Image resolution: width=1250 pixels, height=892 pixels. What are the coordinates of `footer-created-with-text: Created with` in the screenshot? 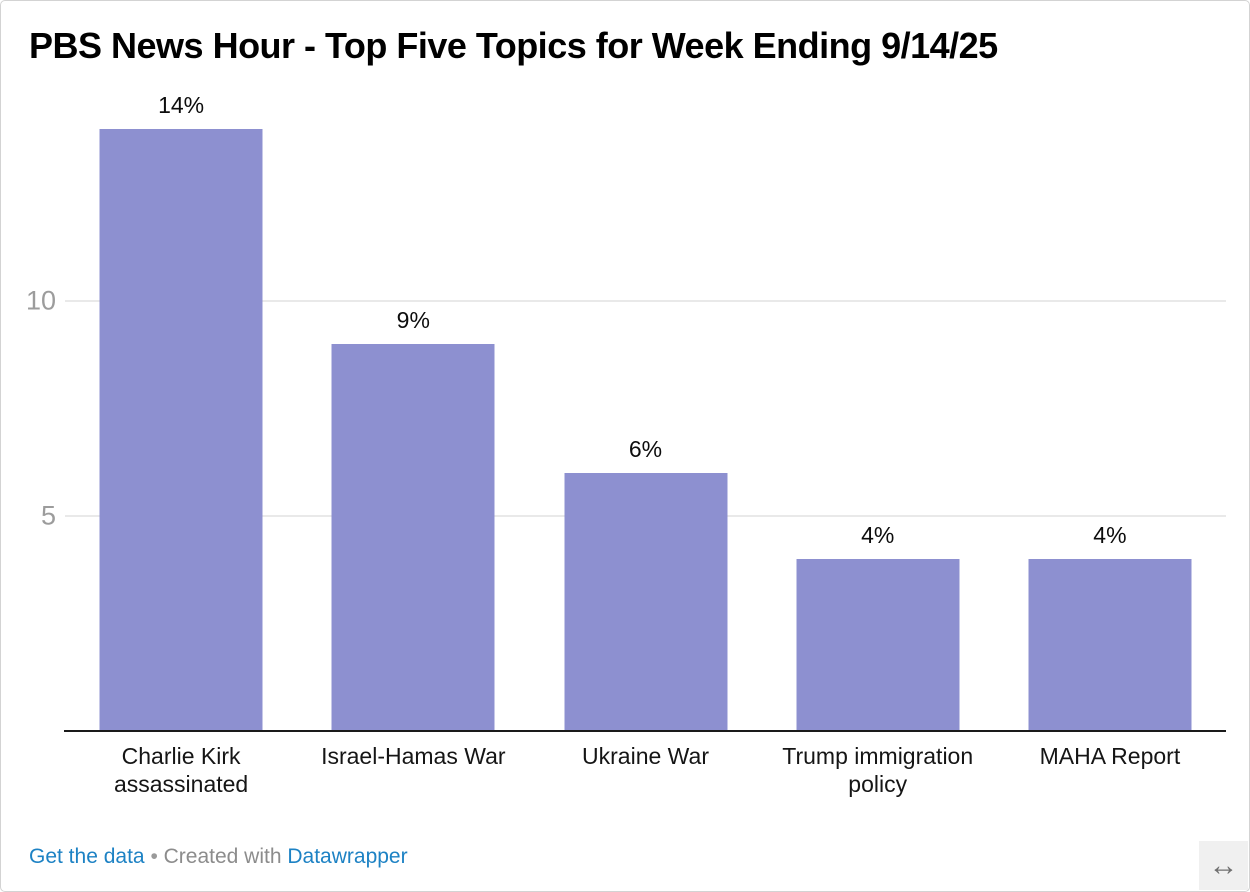 It's located at (222, 856).